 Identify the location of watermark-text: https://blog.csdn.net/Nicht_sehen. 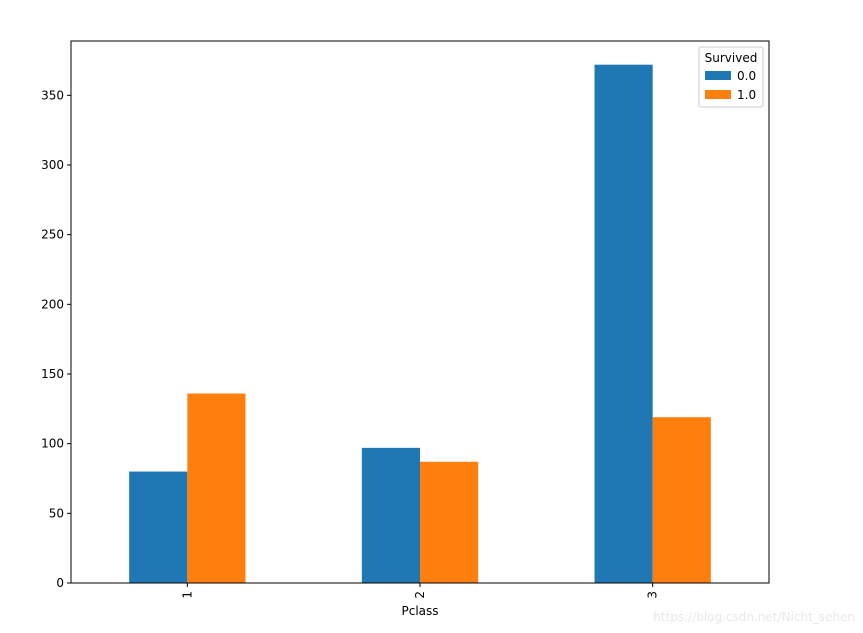
(754, 617).